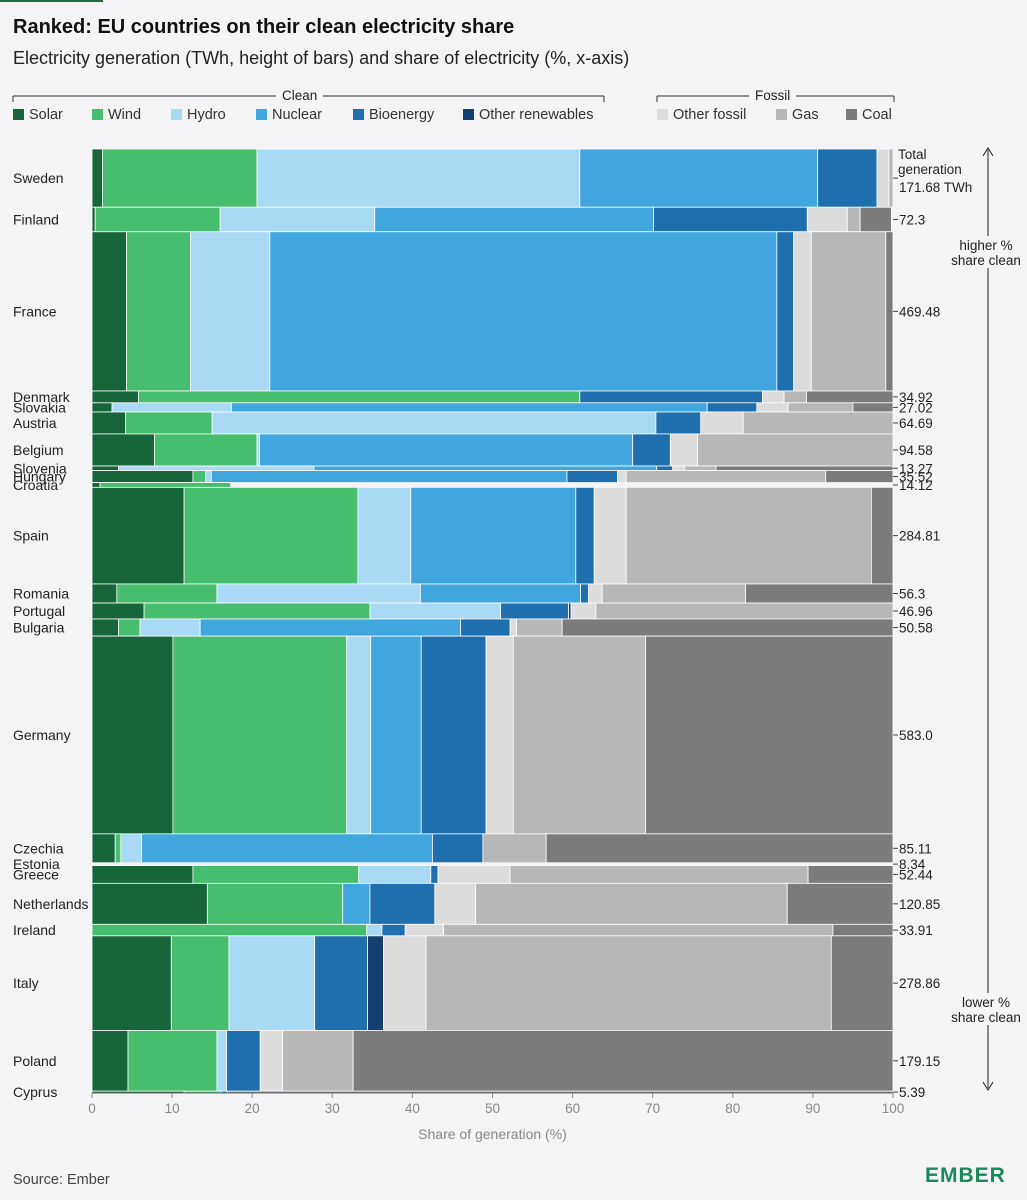 Image resolution: width=1027 pixels, height=1200 pixels. What do you see at coordinates (105, 627) in the screenshot?
I see `bar-segment-bulgaria-solar` at bounding box center [105, 627].